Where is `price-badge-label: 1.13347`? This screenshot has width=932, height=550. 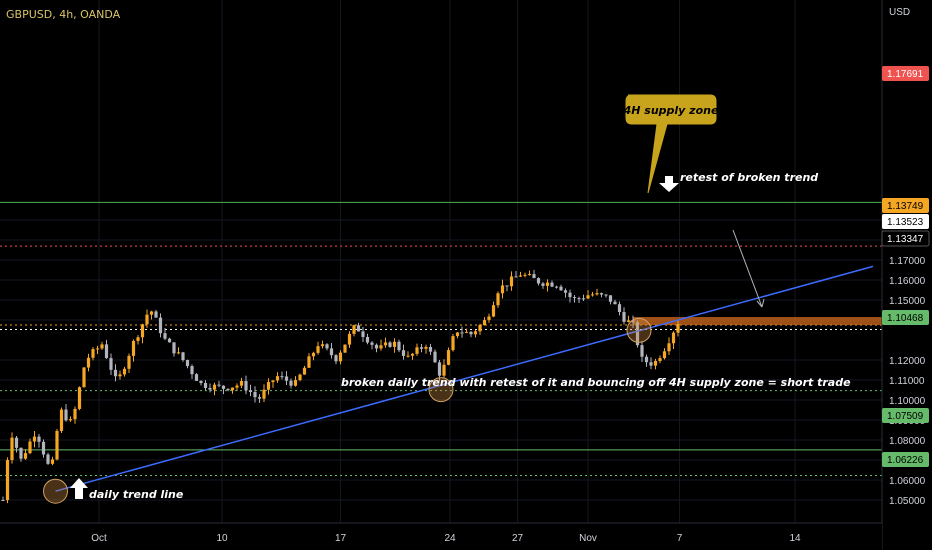
price-badge-label: 1.13347 is located at coordinates (905, 239).